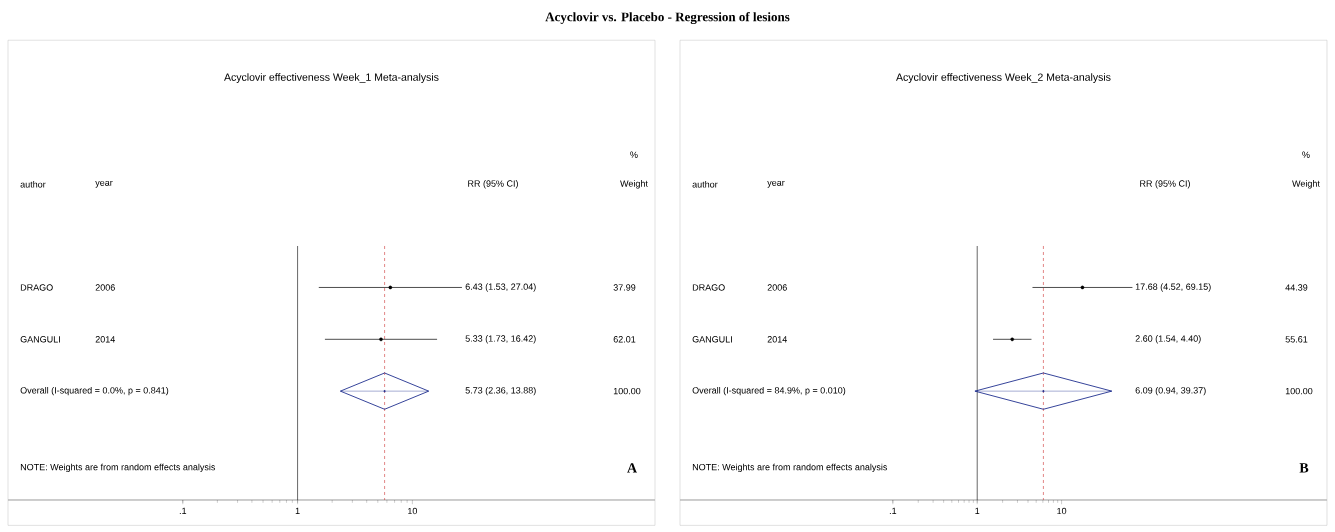 This screenshot has width=1335, height=532. I want to click on annotation: 6.43 (1.53, 27.04), so click(500, 287).